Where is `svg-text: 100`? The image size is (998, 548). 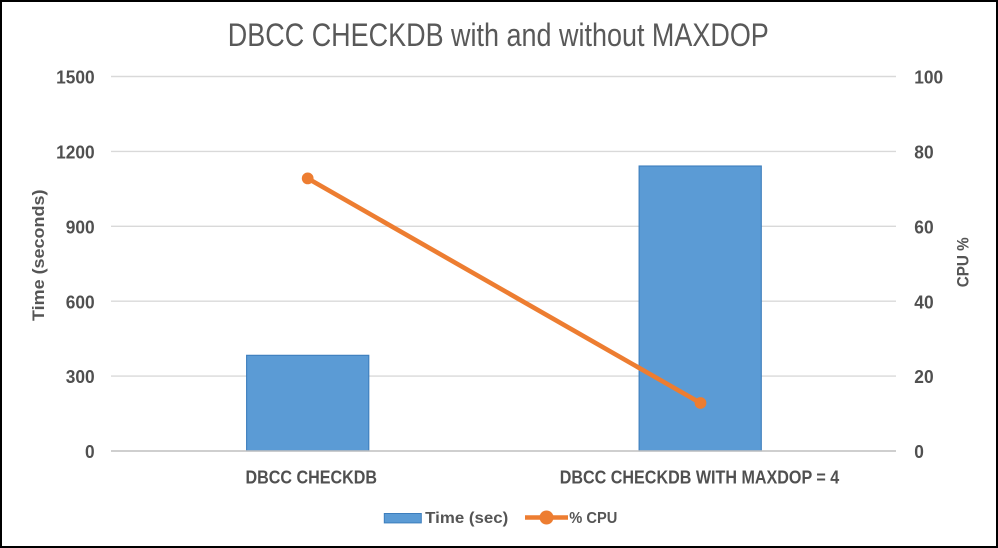 svg-text: 100 is located at coordinates (928, 78).